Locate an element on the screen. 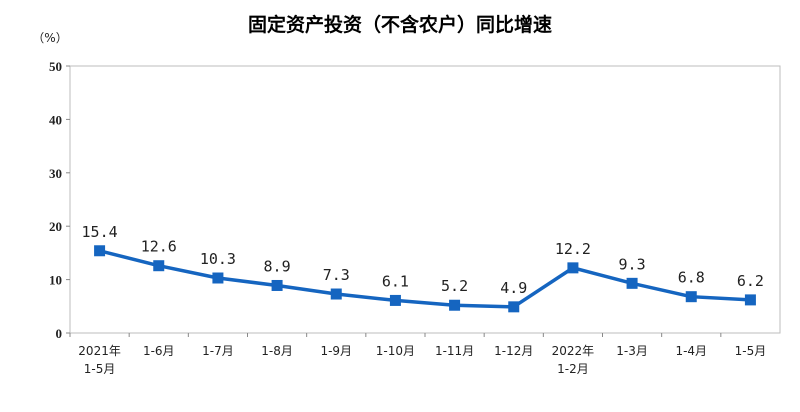 The width and height of the screenshot is (800, 412). x-tick-label: 1-6月 is located at coordinates (159, 351).